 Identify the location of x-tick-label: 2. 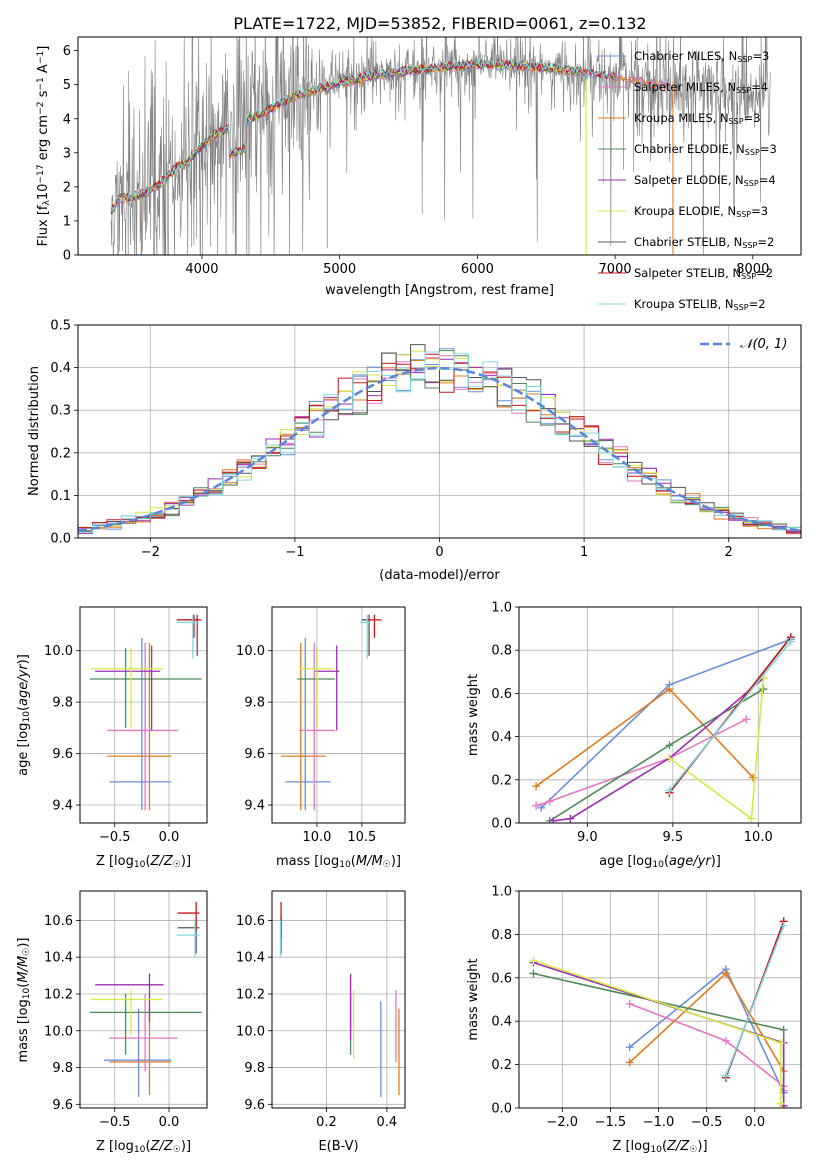
(729, 552).